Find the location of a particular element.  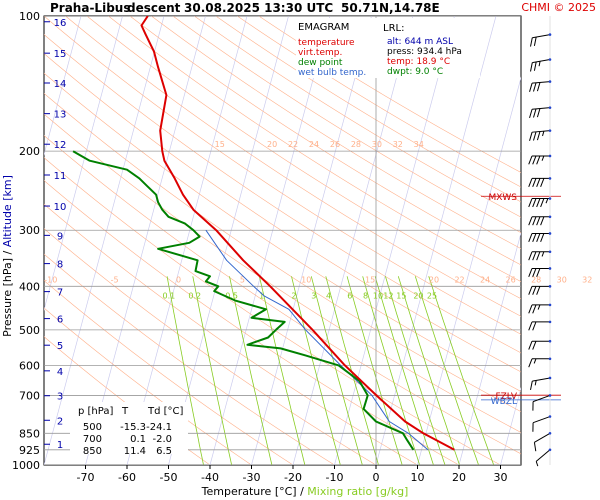

y-axis-label-pressure: Pressure [hPa] is located at coordinates (7, 297).